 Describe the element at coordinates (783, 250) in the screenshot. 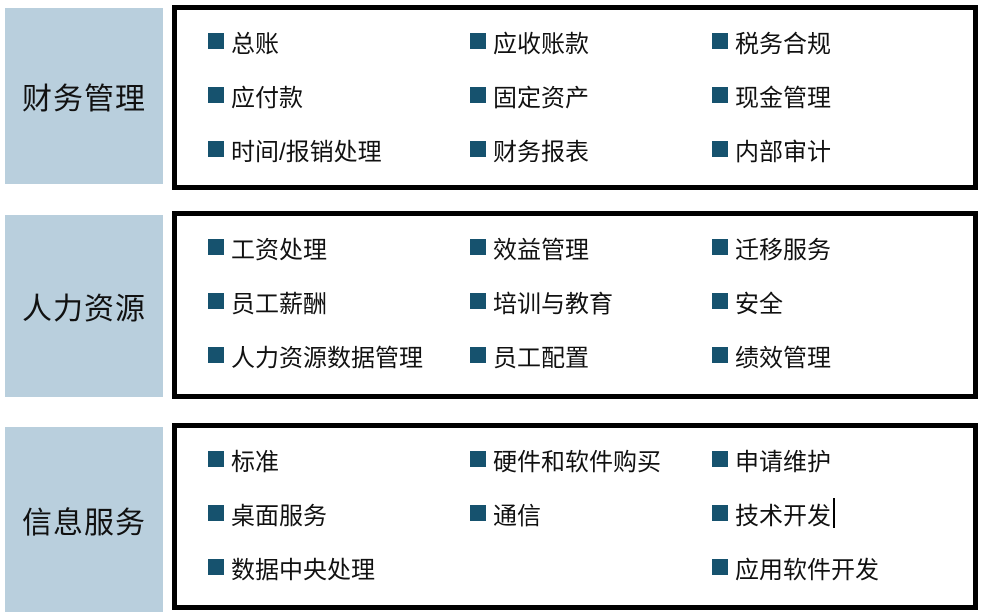

I see `service-item-label: 迁移服务` at that location.